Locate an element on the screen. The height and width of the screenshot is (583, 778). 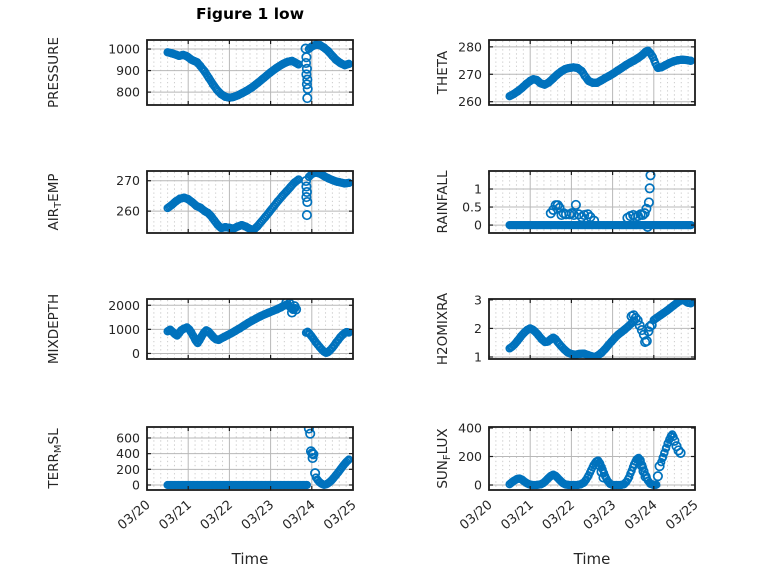
panel-pressure: 800 900 1000 PRESSURE is located at coordinates (200, 72).